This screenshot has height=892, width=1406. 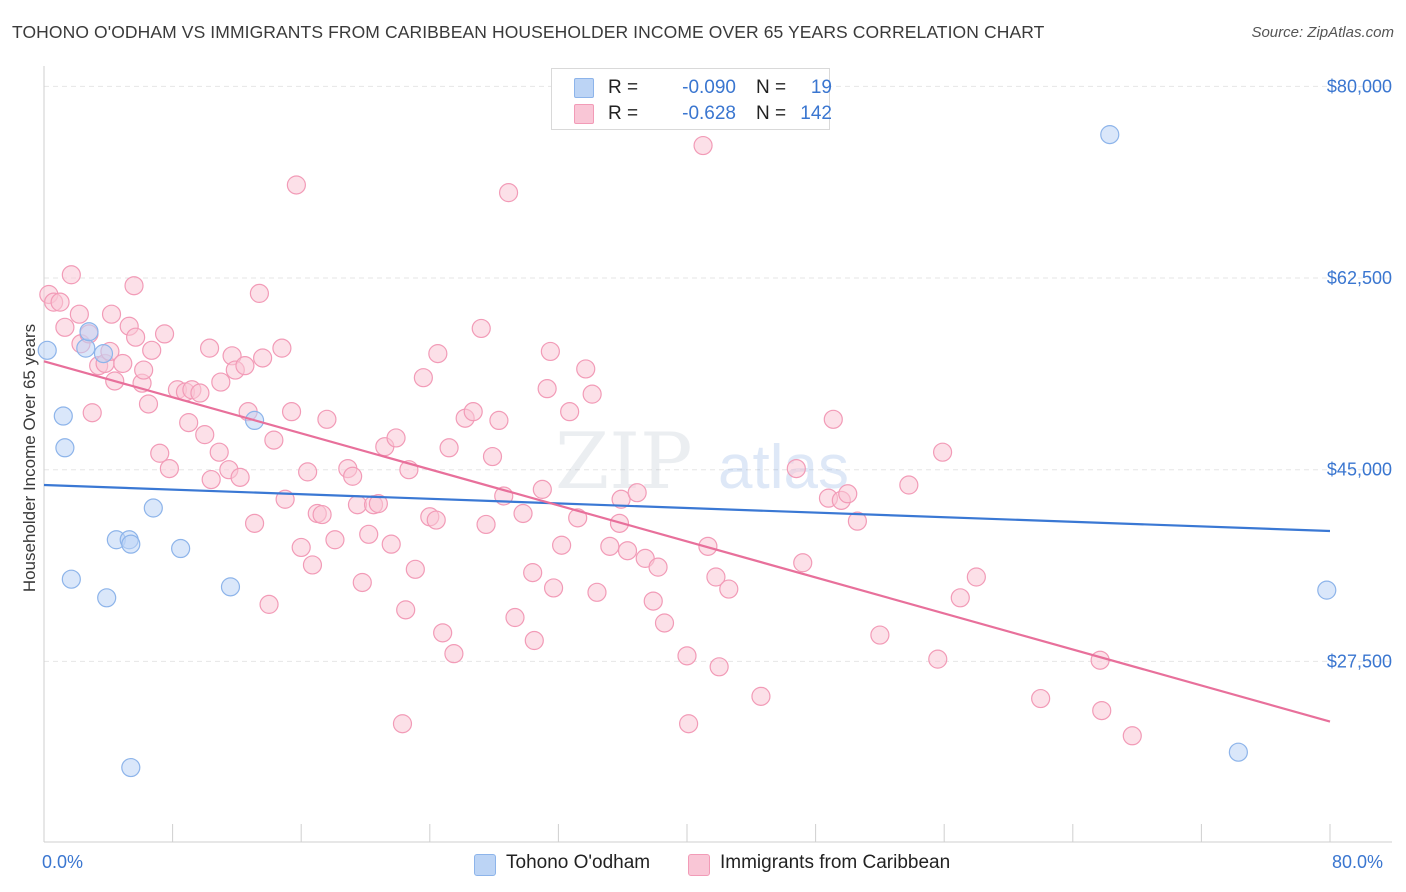 What do you see at coordinates (687, 508) in the screenshot?
I see `tohono-trend-line` at bounding box center [687, 508].